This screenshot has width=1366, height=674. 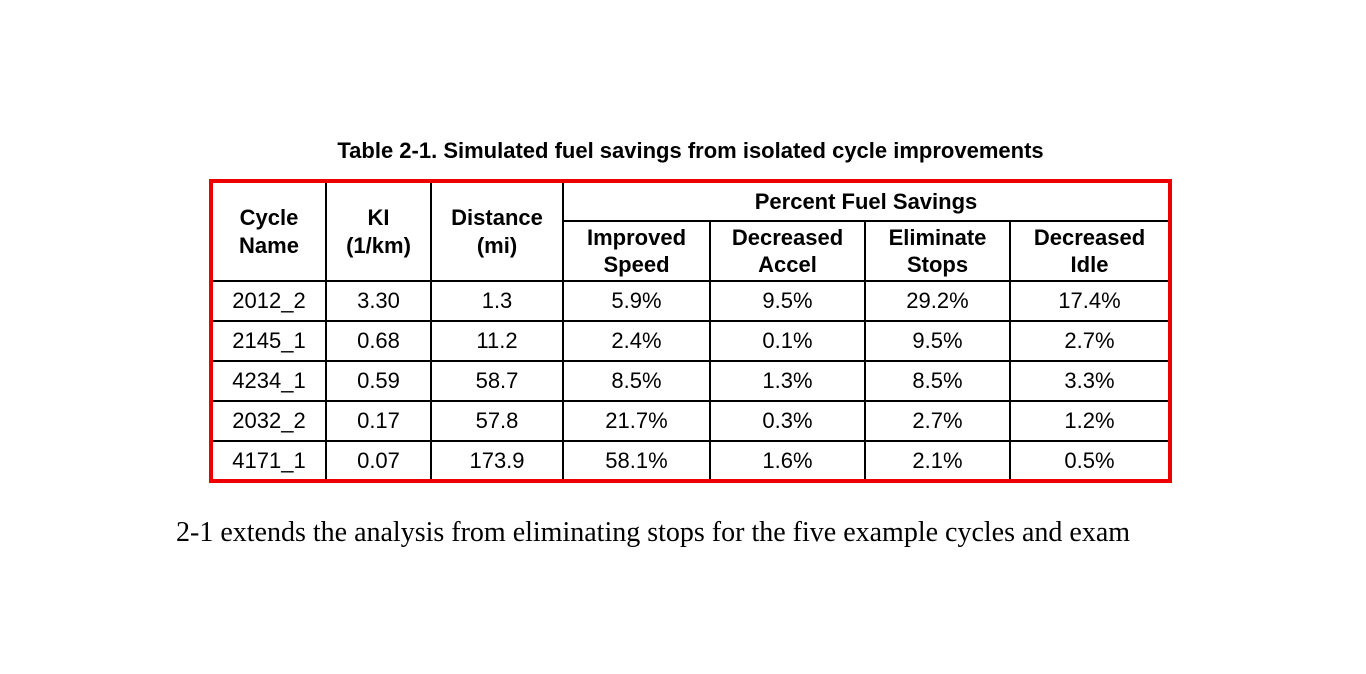 What do you see at coordinates (497, 301) in the screenshot?
I see `cell-distance: 1.3` at bounding box center [497, 301].